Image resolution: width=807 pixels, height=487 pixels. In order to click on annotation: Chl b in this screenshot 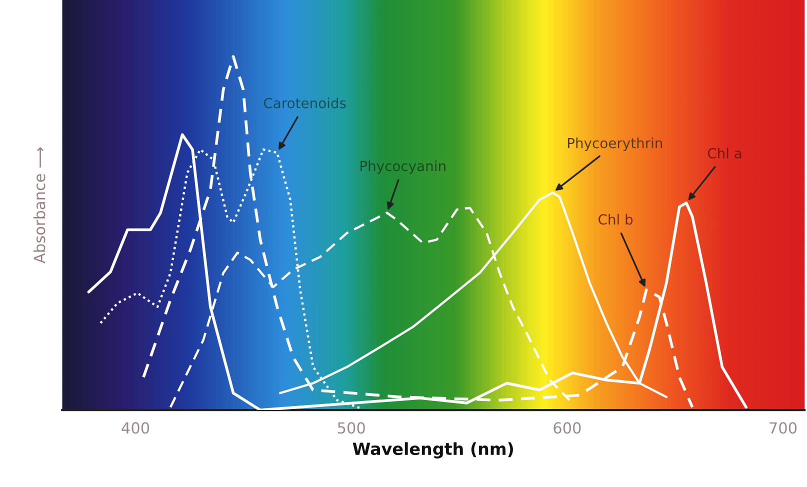, I will do `click(615, 219)`.